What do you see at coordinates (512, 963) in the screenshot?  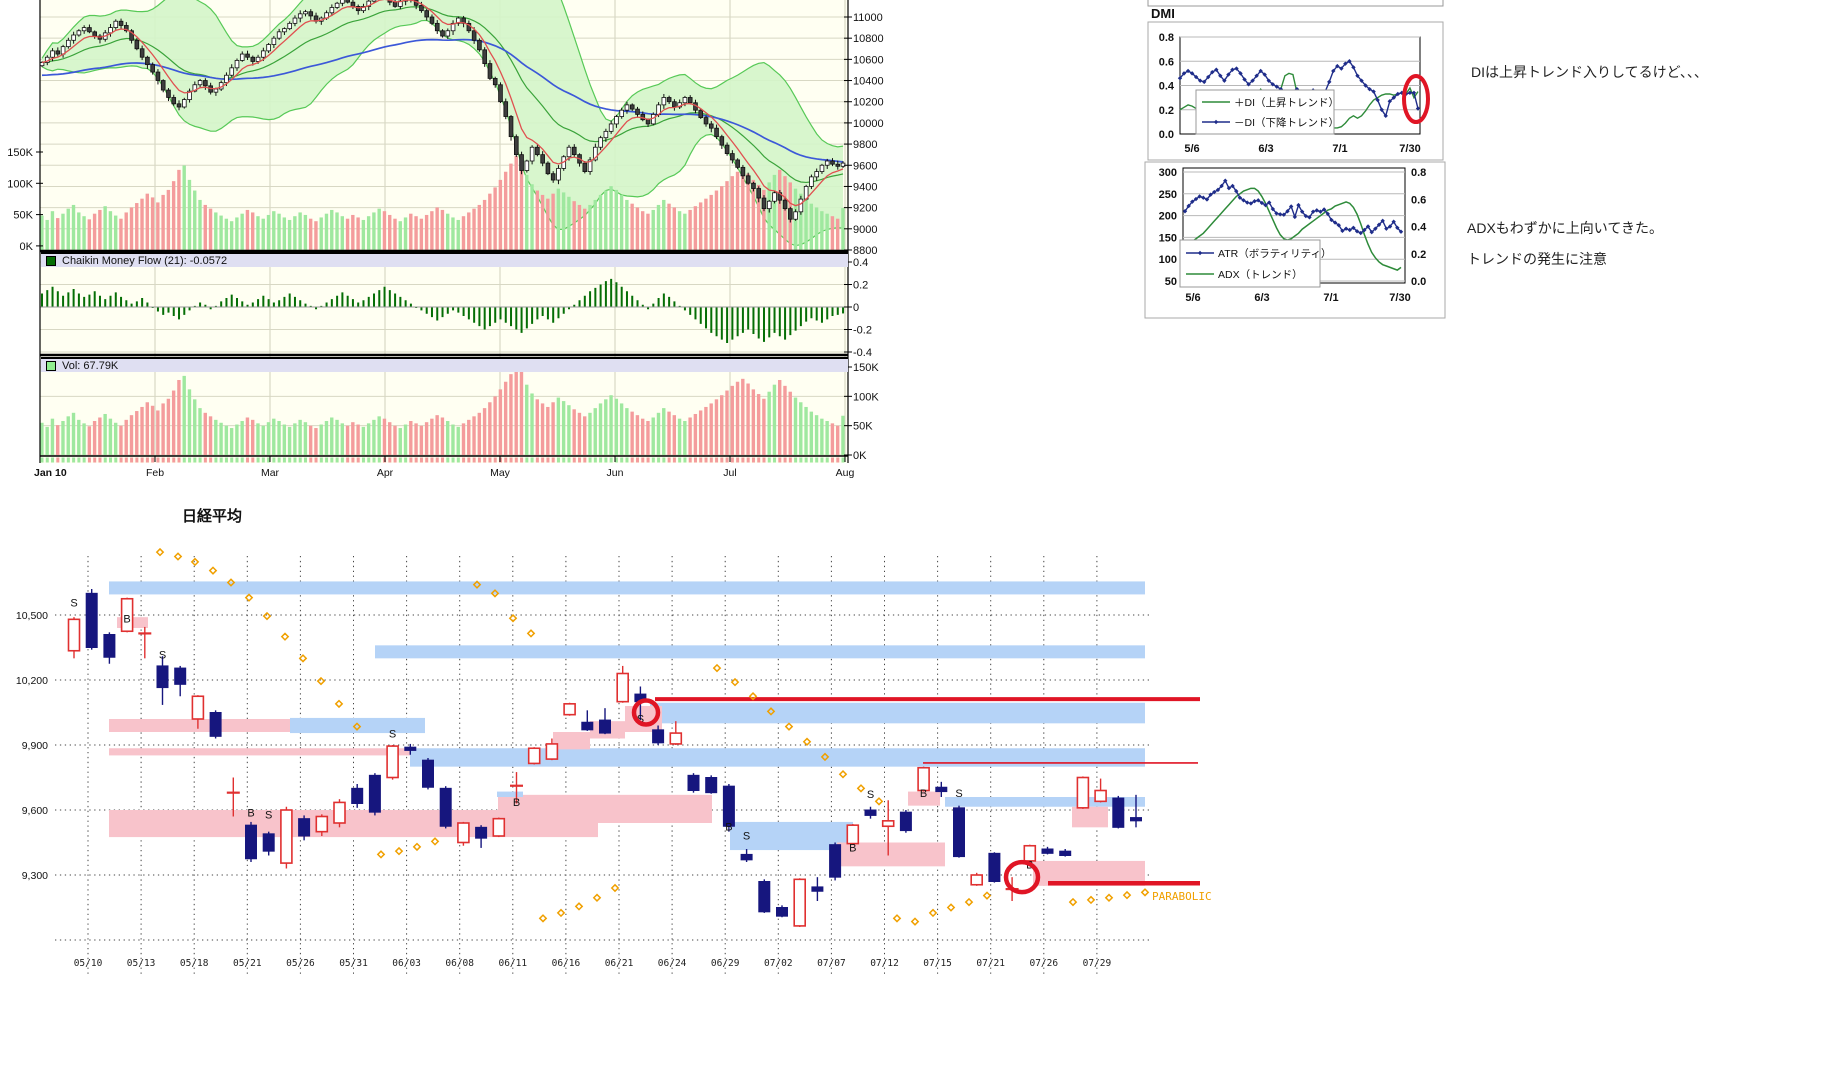 I see `svg-text: 06/11` at bounding box center [512, 963].